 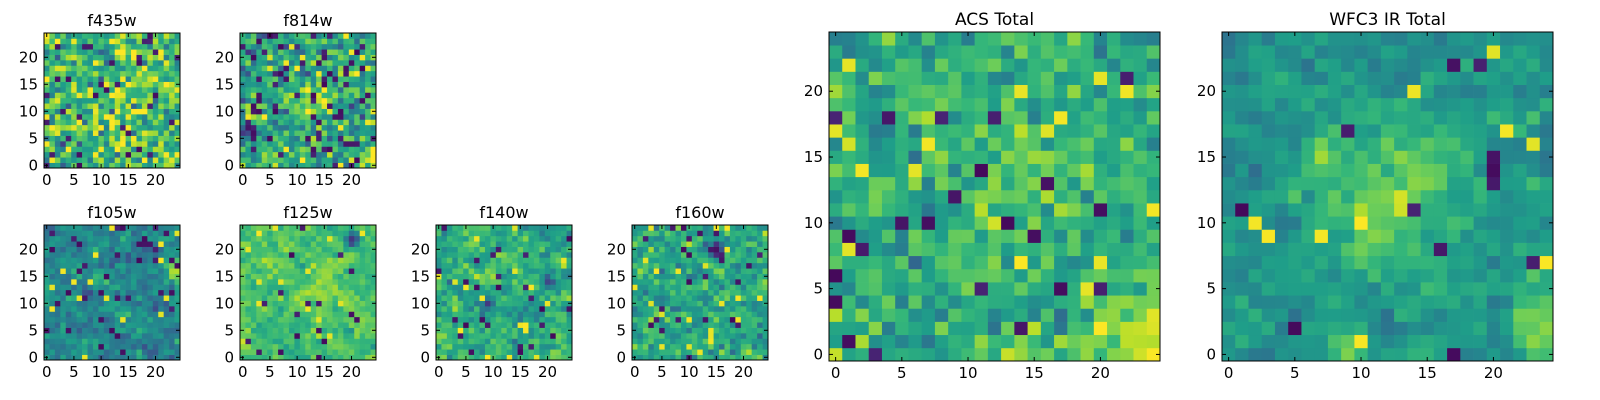 What do you see at coordinates (224, 111) in the screenshot?
I see `y-tick-label: 10` at bounding box center [224, 111].